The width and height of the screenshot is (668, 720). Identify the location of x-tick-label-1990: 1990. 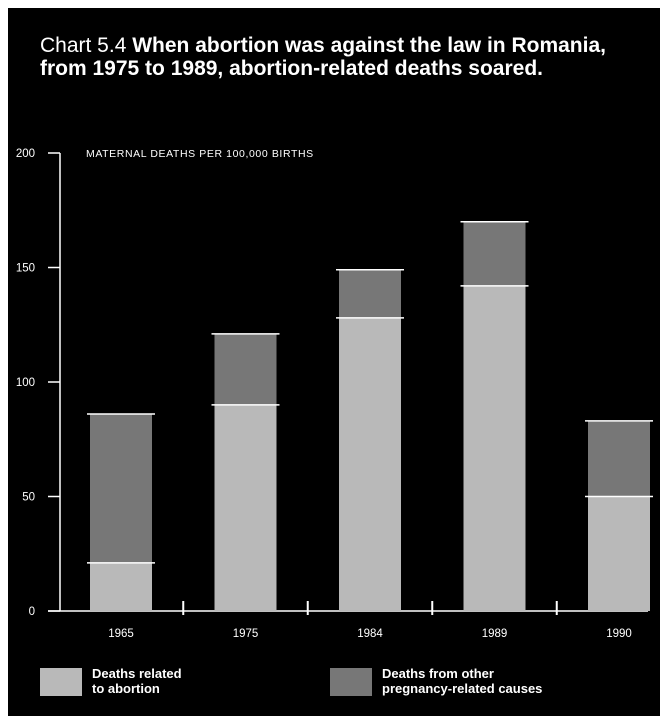
(619, 634).